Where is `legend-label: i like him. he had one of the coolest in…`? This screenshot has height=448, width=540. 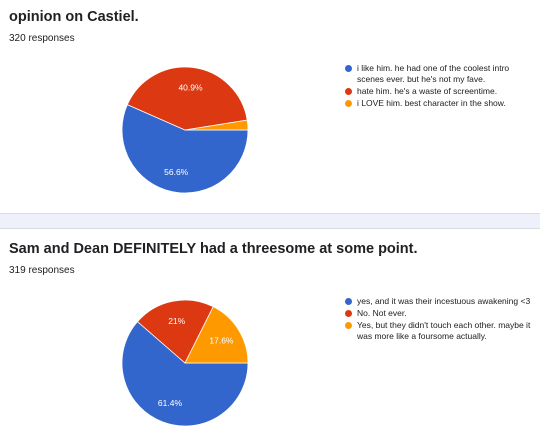 legend-label: i like him. he had one of the coolest in… is located at coordinates (433, 73).